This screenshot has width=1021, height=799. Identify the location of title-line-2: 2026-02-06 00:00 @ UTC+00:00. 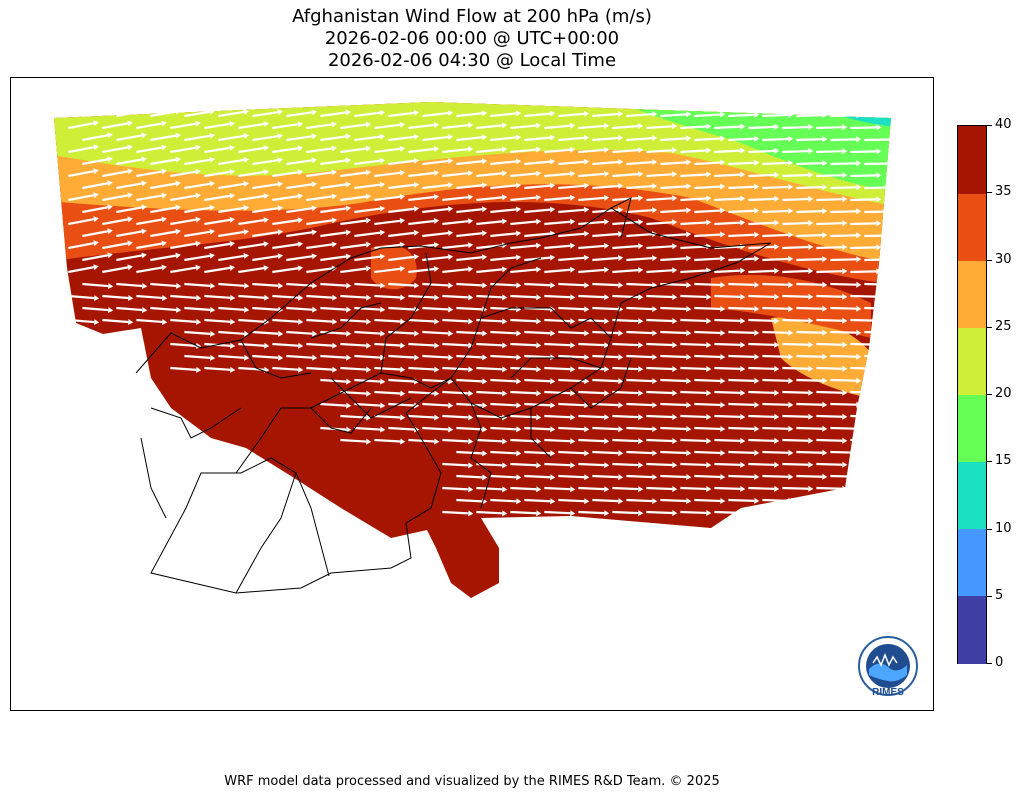
(472, 38).